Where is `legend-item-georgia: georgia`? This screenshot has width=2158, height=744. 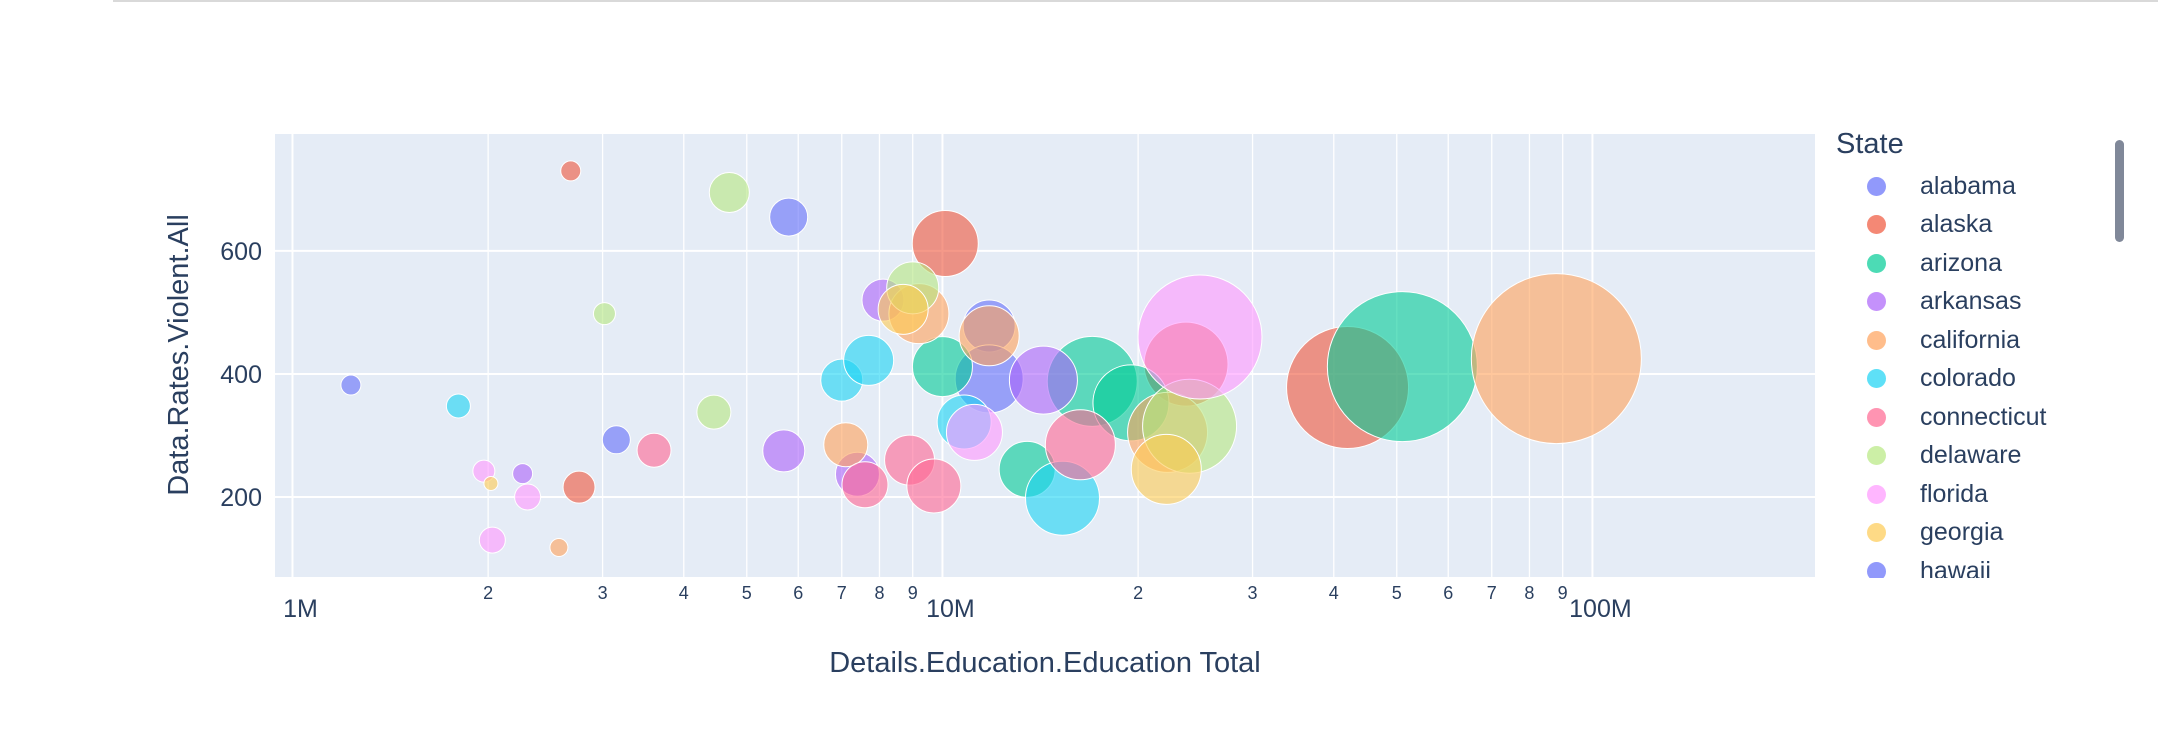 legend-item-georgia: georgia is located at coordinates (1986, 533).